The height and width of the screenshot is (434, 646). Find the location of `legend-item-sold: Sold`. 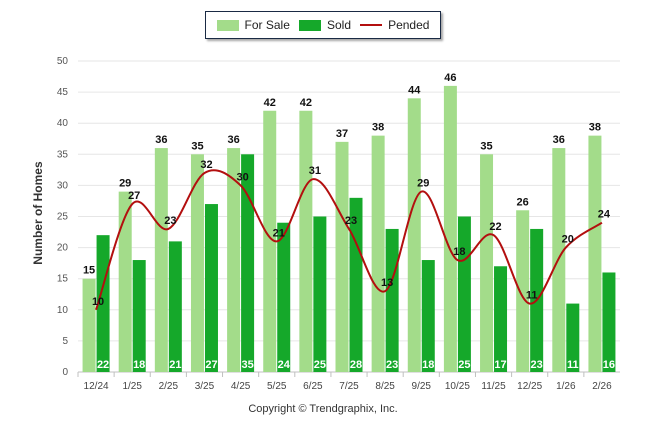

legend-item-sold: Sold is located at coordinates (324, 25).